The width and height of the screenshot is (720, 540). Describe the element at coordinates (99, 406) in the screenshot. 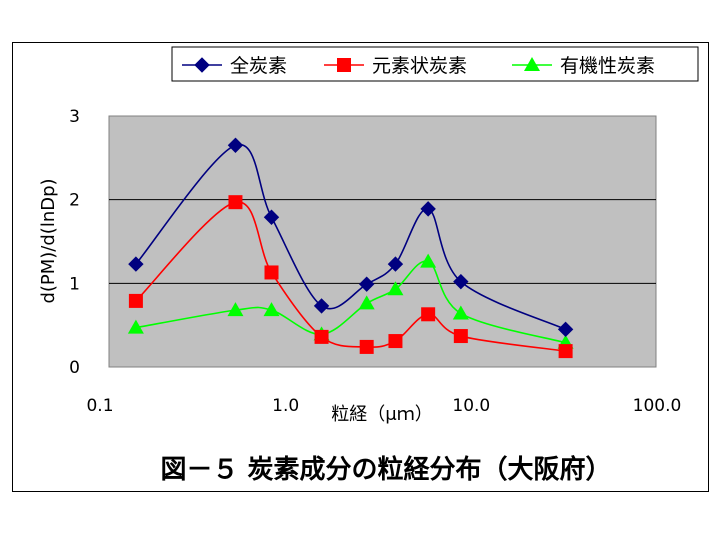

I see `x-tick-label-0: 0.1` at that location.